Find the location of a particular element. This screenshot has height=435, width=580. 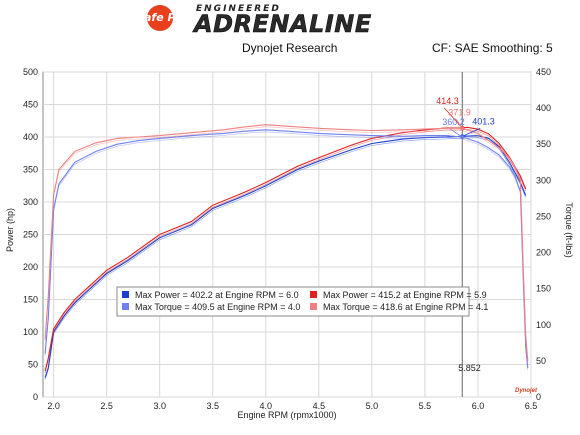

y-tick-label: 300 is located at coordinates (30, 202).